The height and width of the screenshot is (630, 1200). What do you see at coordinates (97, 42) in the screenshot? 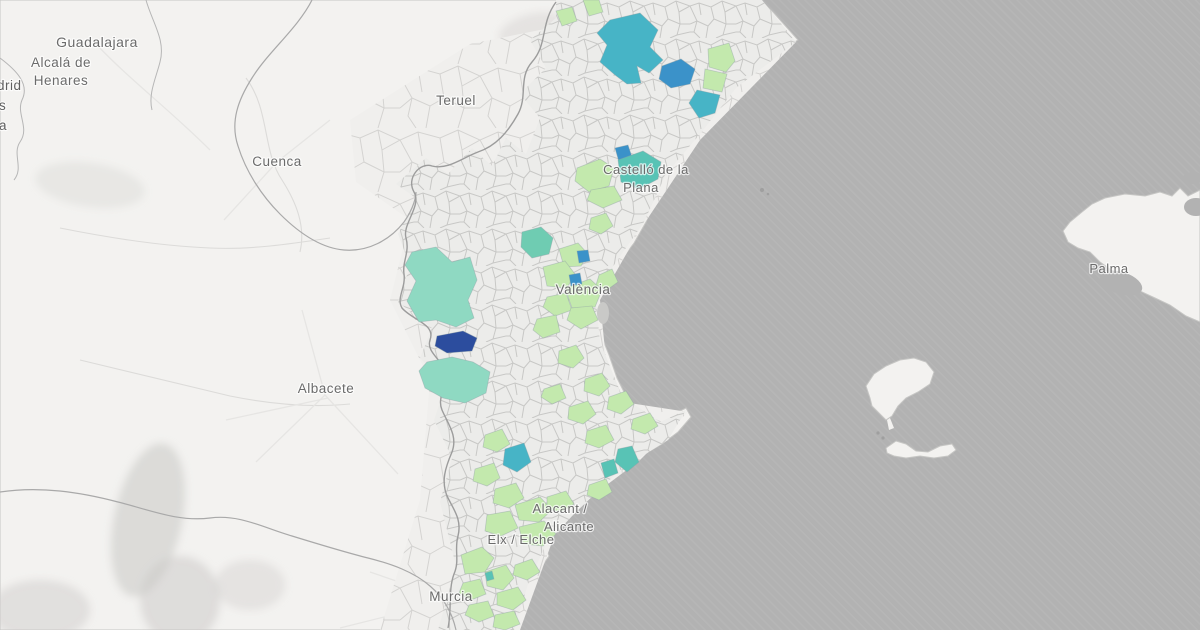
I see `label-guadalajara: Guadalajara` at bounding box center [97, 42].